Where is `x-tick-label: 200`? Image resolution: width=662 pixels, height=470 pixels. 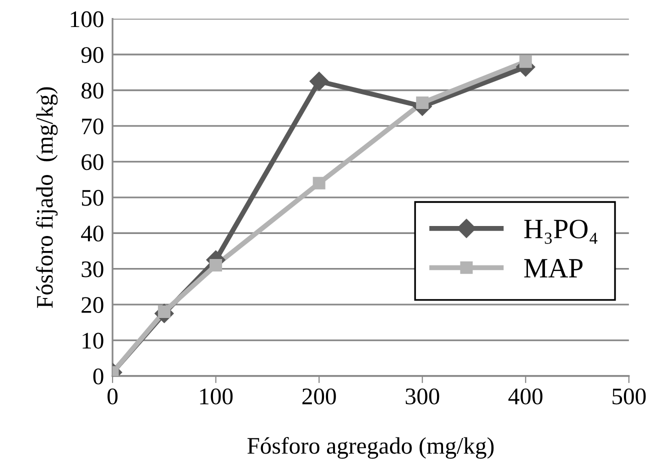 x-tick-label: 200 is located at coordinates (319, 396).